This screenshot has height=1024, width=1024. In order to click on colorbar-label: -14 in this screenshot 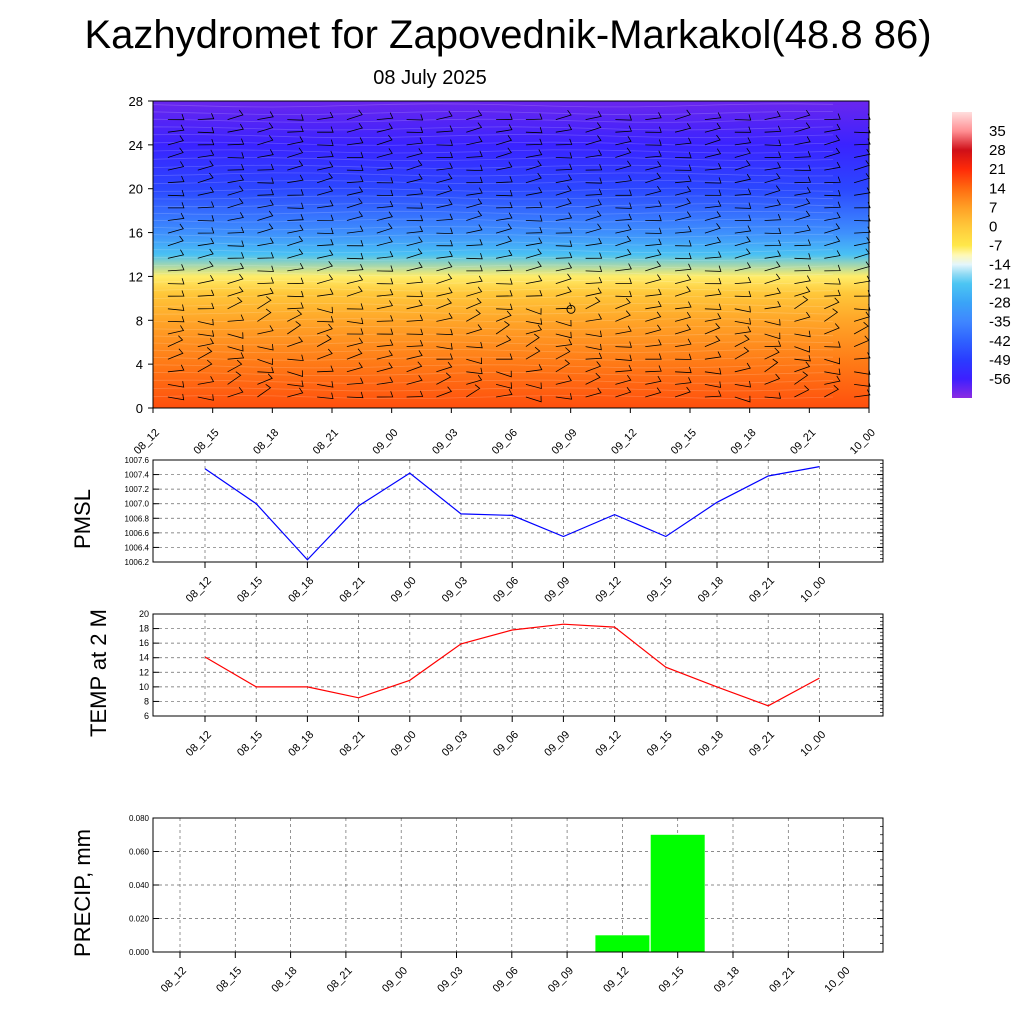, I will do `click(1000, 265)`.